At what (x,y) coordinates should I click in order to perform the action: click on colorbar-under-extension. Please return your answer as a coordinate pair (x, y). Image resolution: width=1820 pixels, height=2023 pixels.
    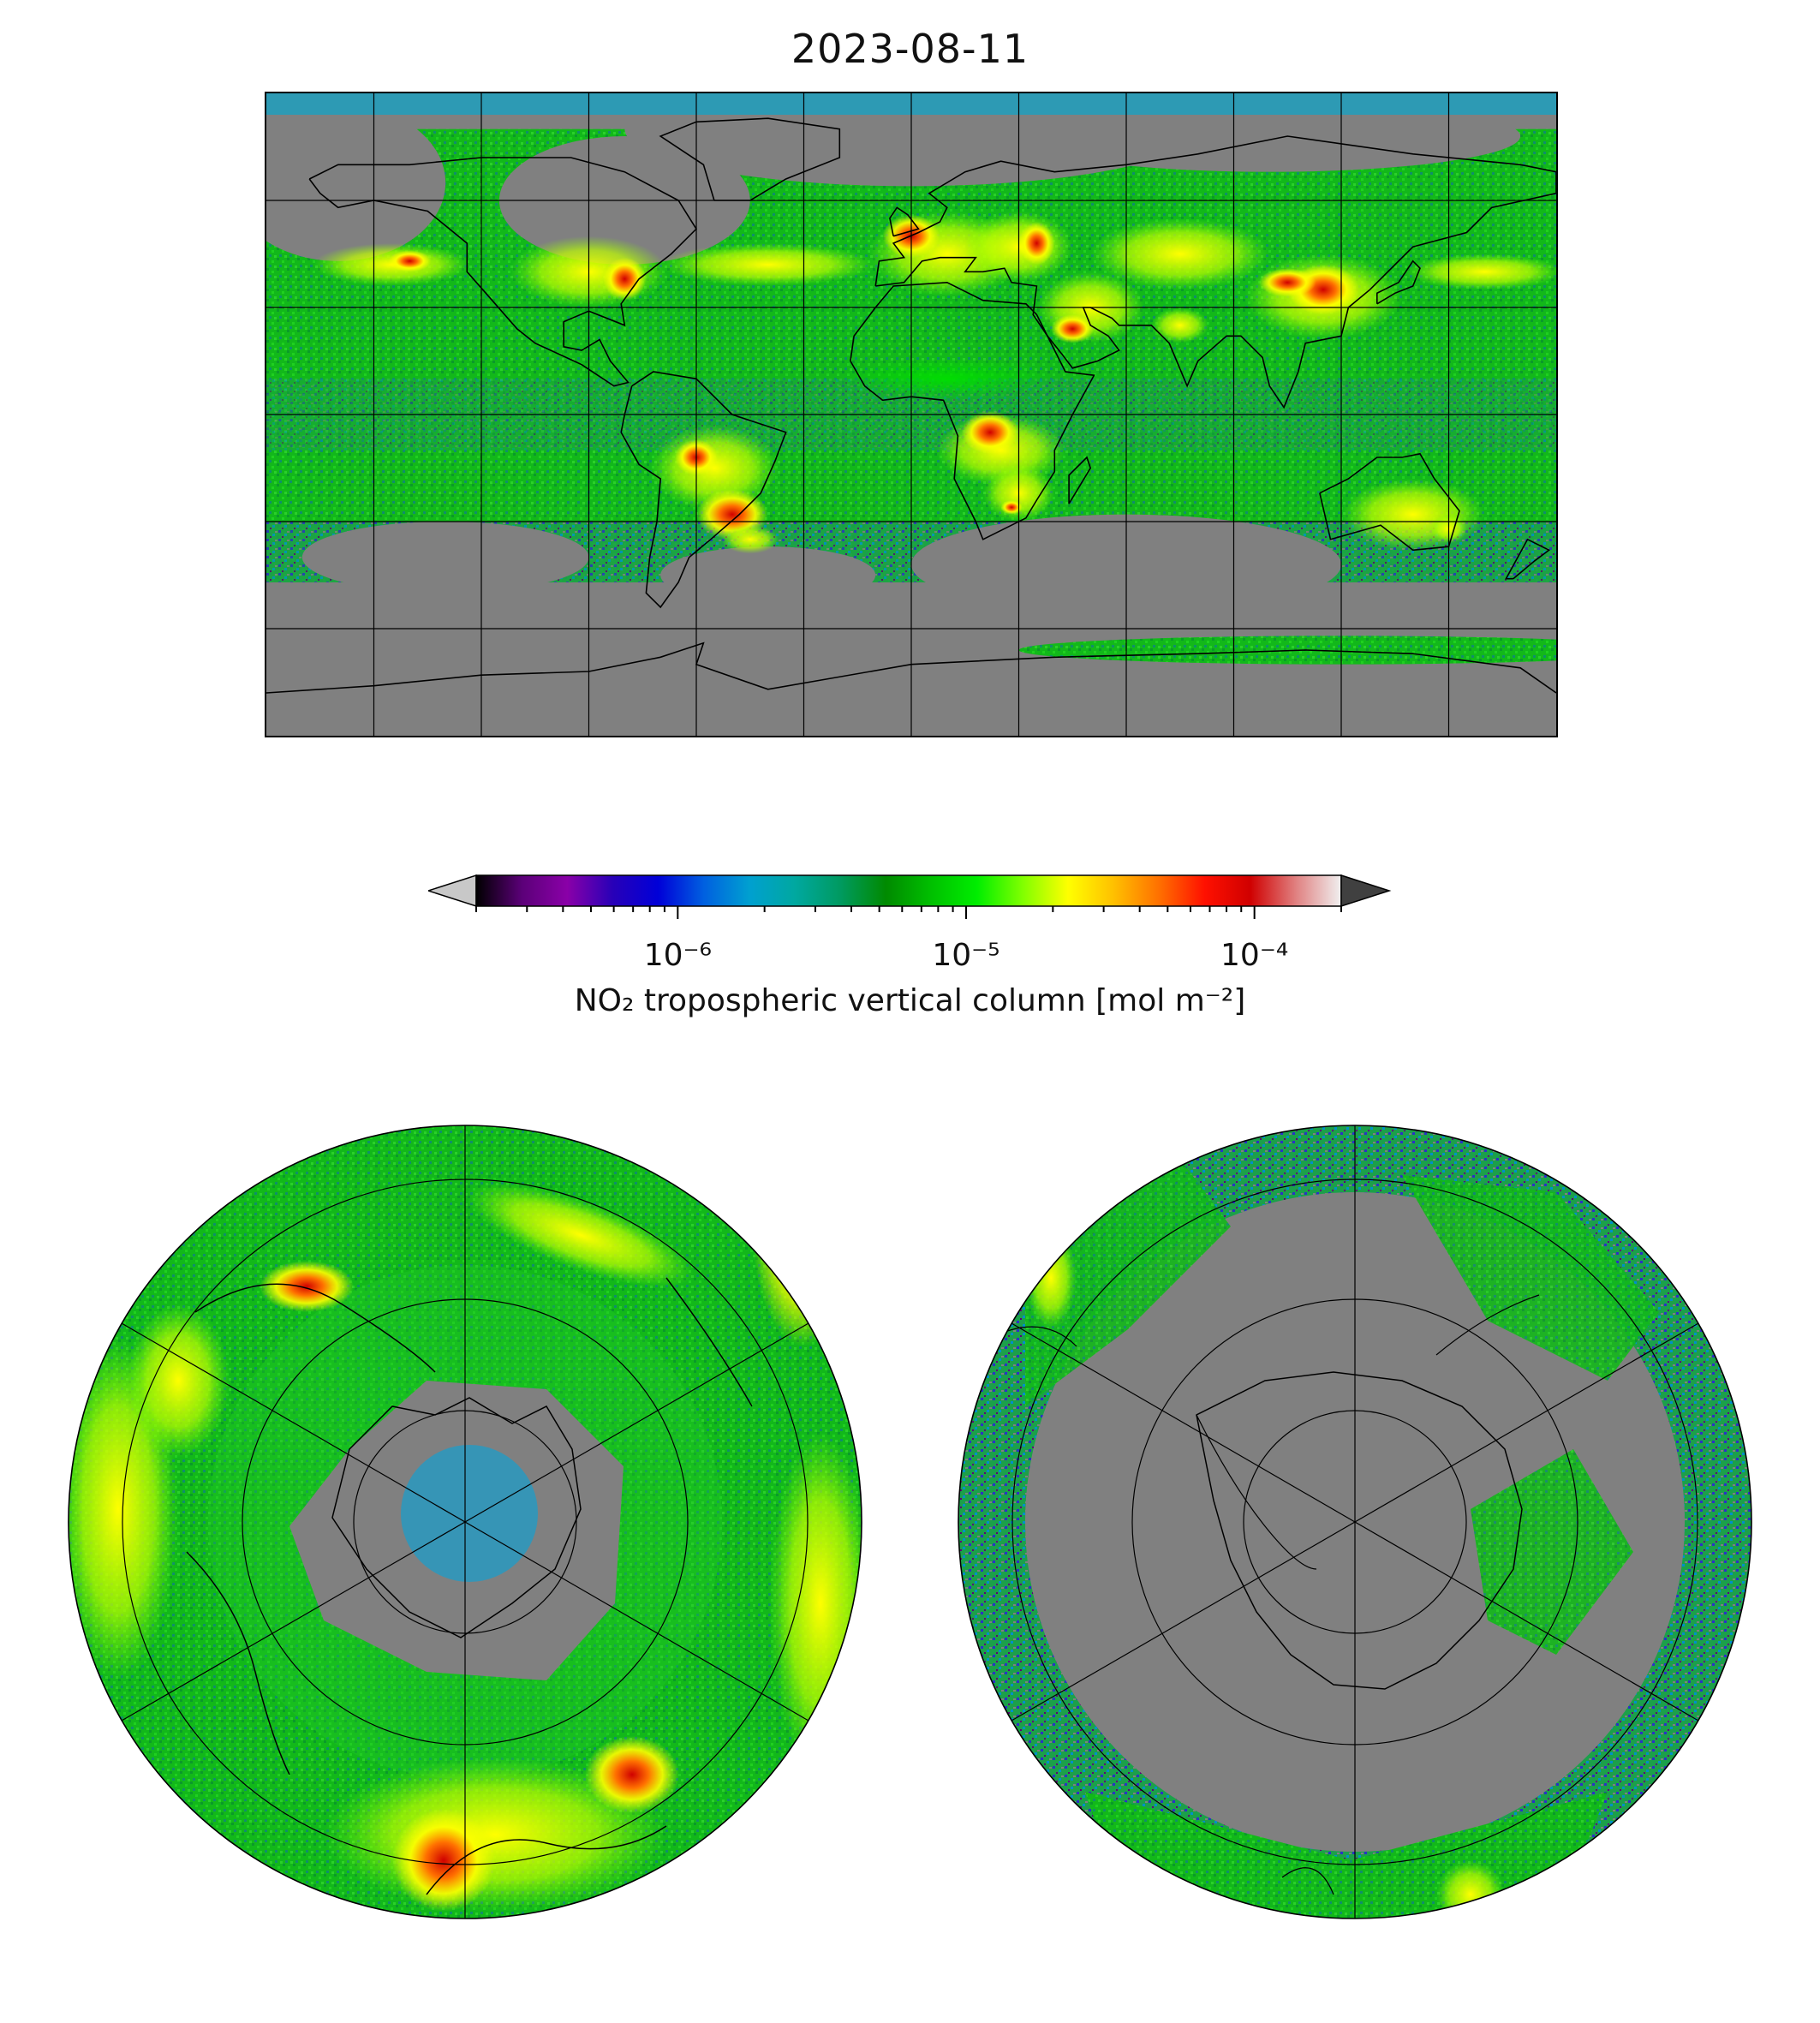
    Looking at the image, I should click on (451, 891).